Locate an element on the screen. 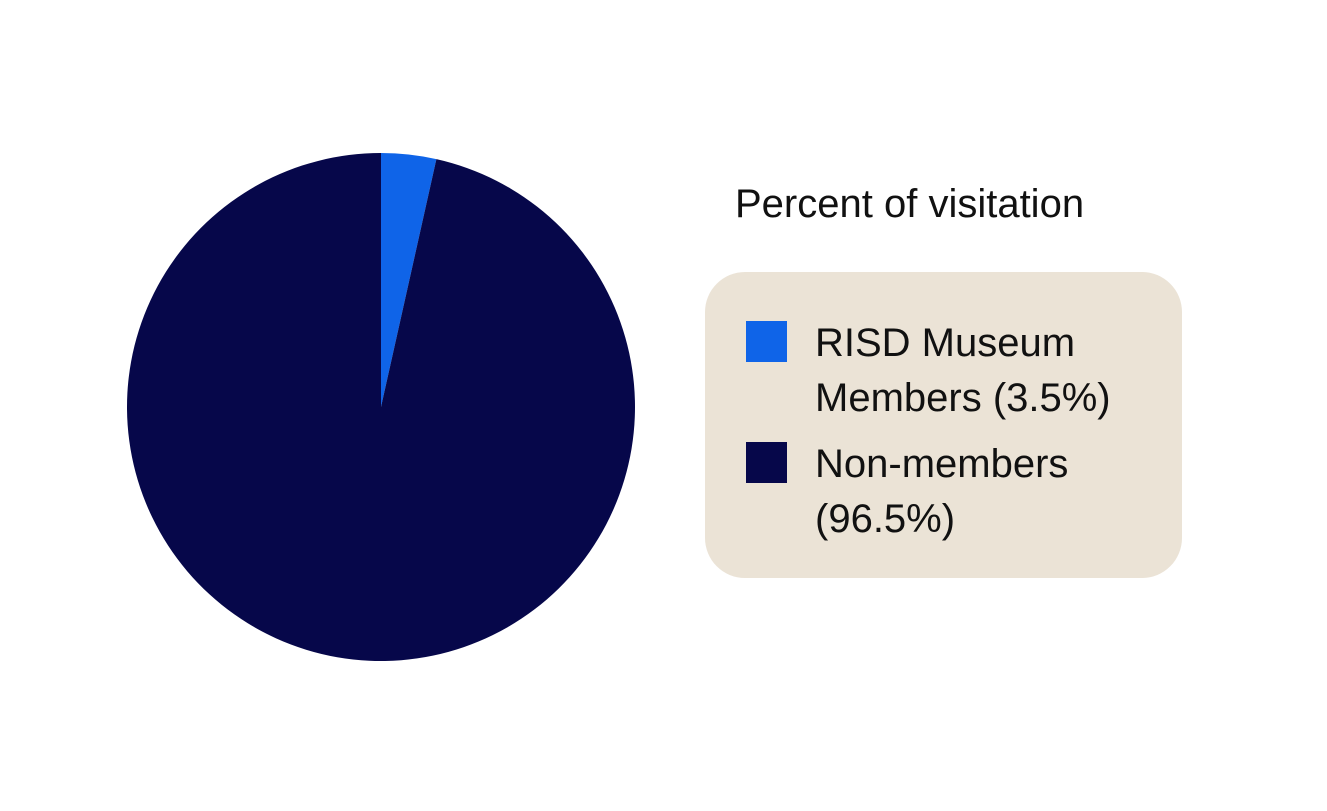 Image resolution: width=1327 pixels, height=811 pixels. legend-item: Non-members (96.5%) is located at coordinates (944, 492).